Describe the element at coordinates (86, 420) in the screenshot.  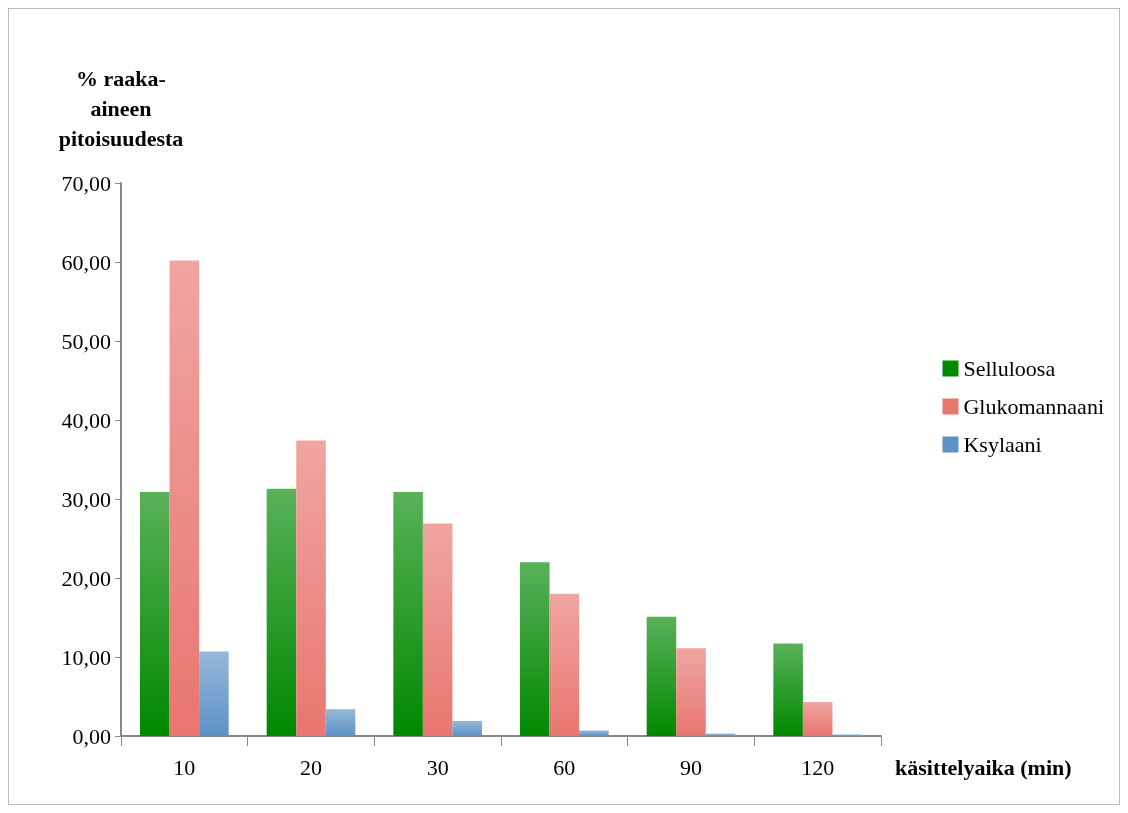
I see `y-tick-label: 40,00` at that location.